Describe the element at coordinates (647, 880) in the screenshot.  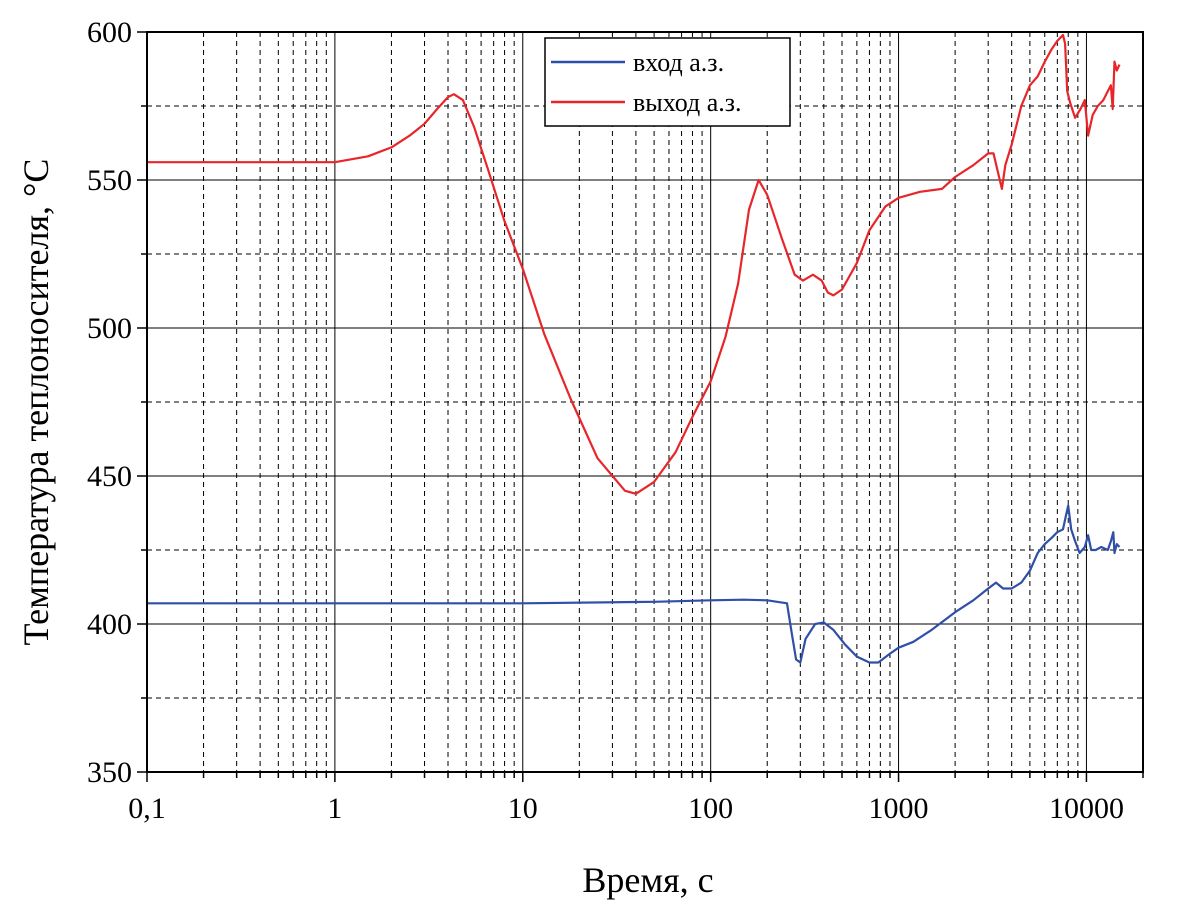
I see `x-axis-title: Время, с` at that location.